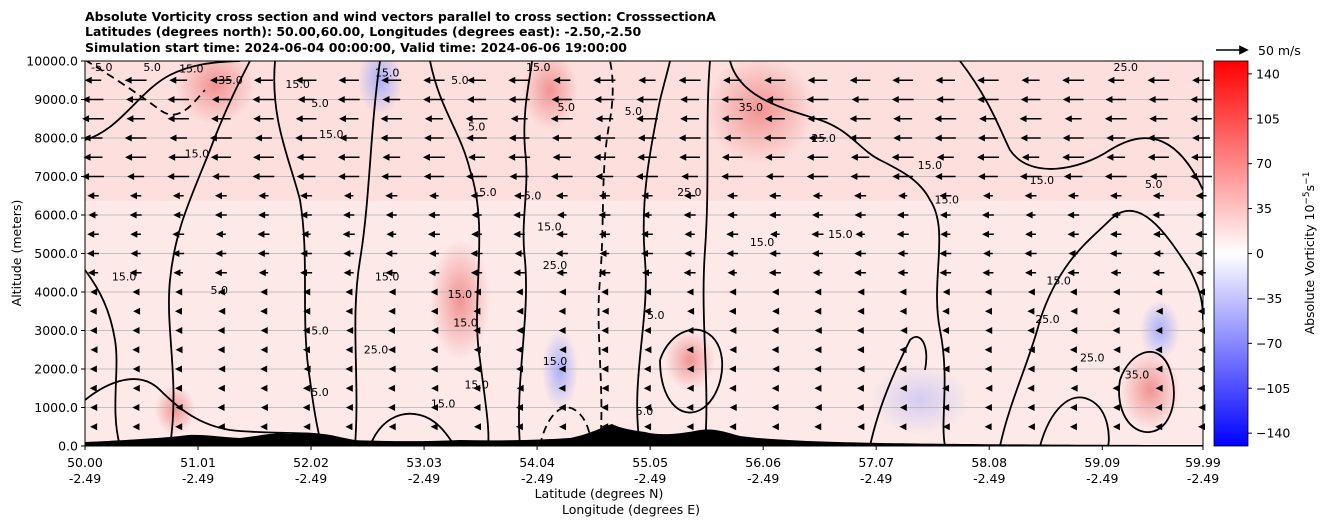  I want to click on terrain, so click(644, 435).